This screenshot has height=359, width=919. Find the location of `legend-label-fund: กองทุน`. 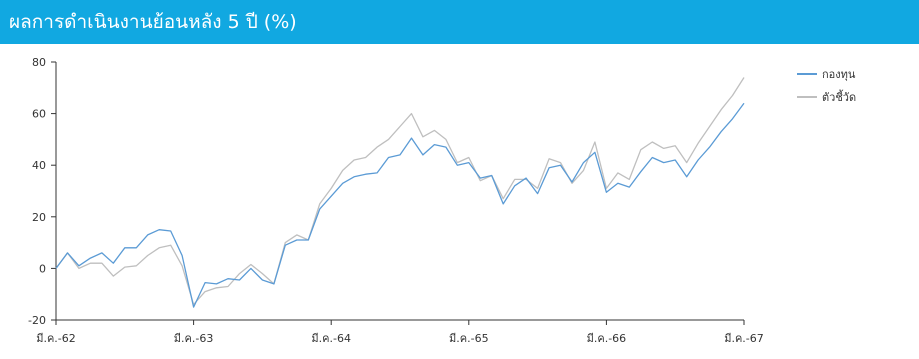

legend-label-fund: กองทุน is located at coordinates (839, 74).